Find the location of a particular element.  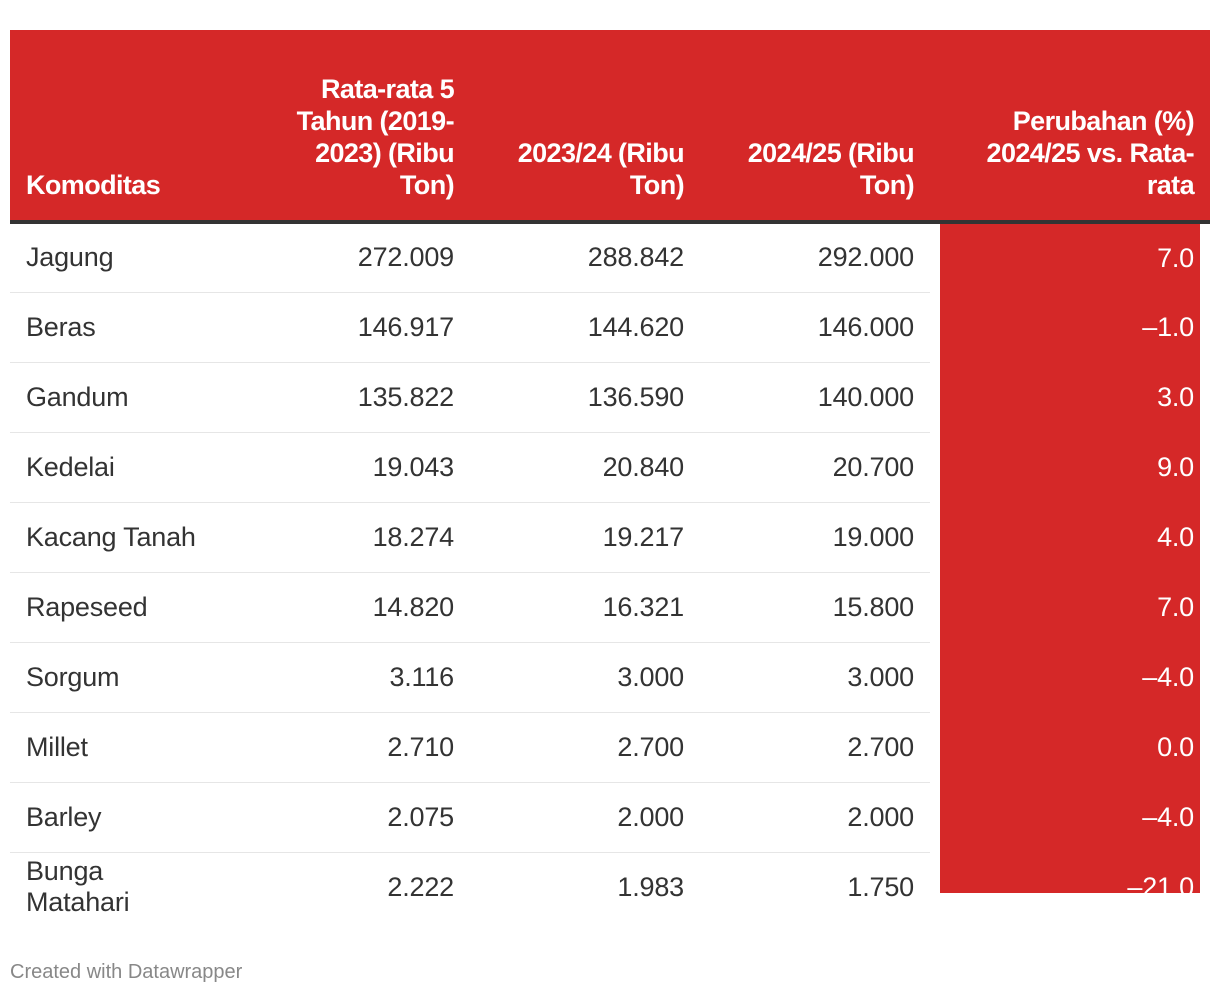

cell-2023-24: 144.620 is located at coordinates (585, 327).